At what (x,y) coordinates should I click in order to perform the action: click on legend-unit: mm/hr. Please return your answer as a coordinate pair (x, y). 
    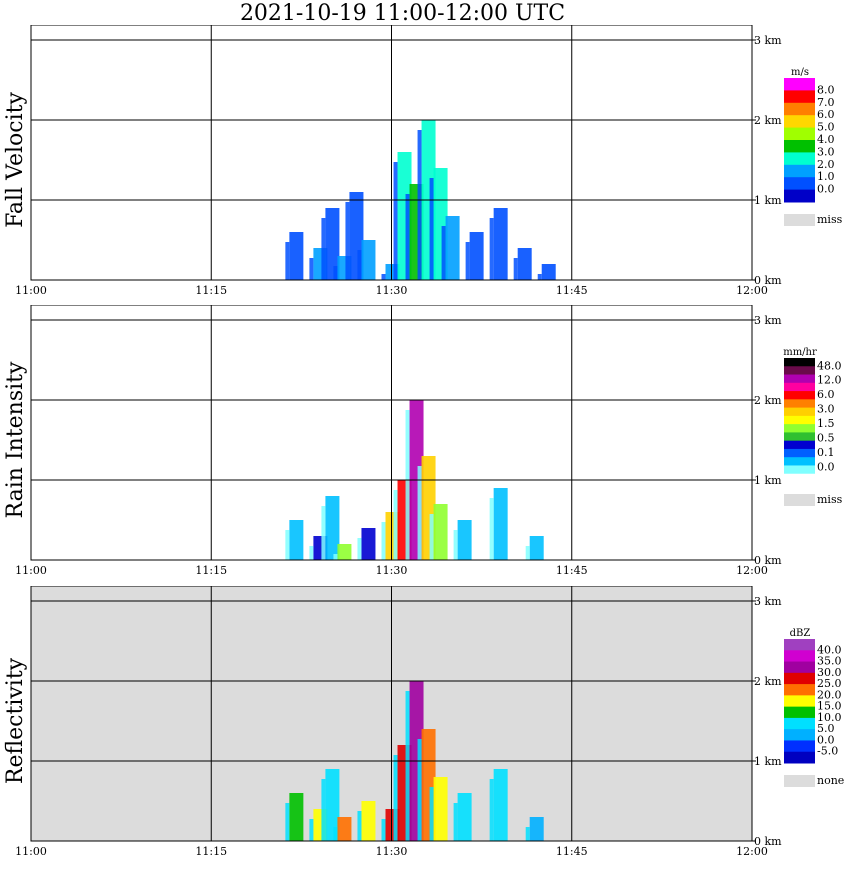
    Looking at the image, I should click on (800, 352).